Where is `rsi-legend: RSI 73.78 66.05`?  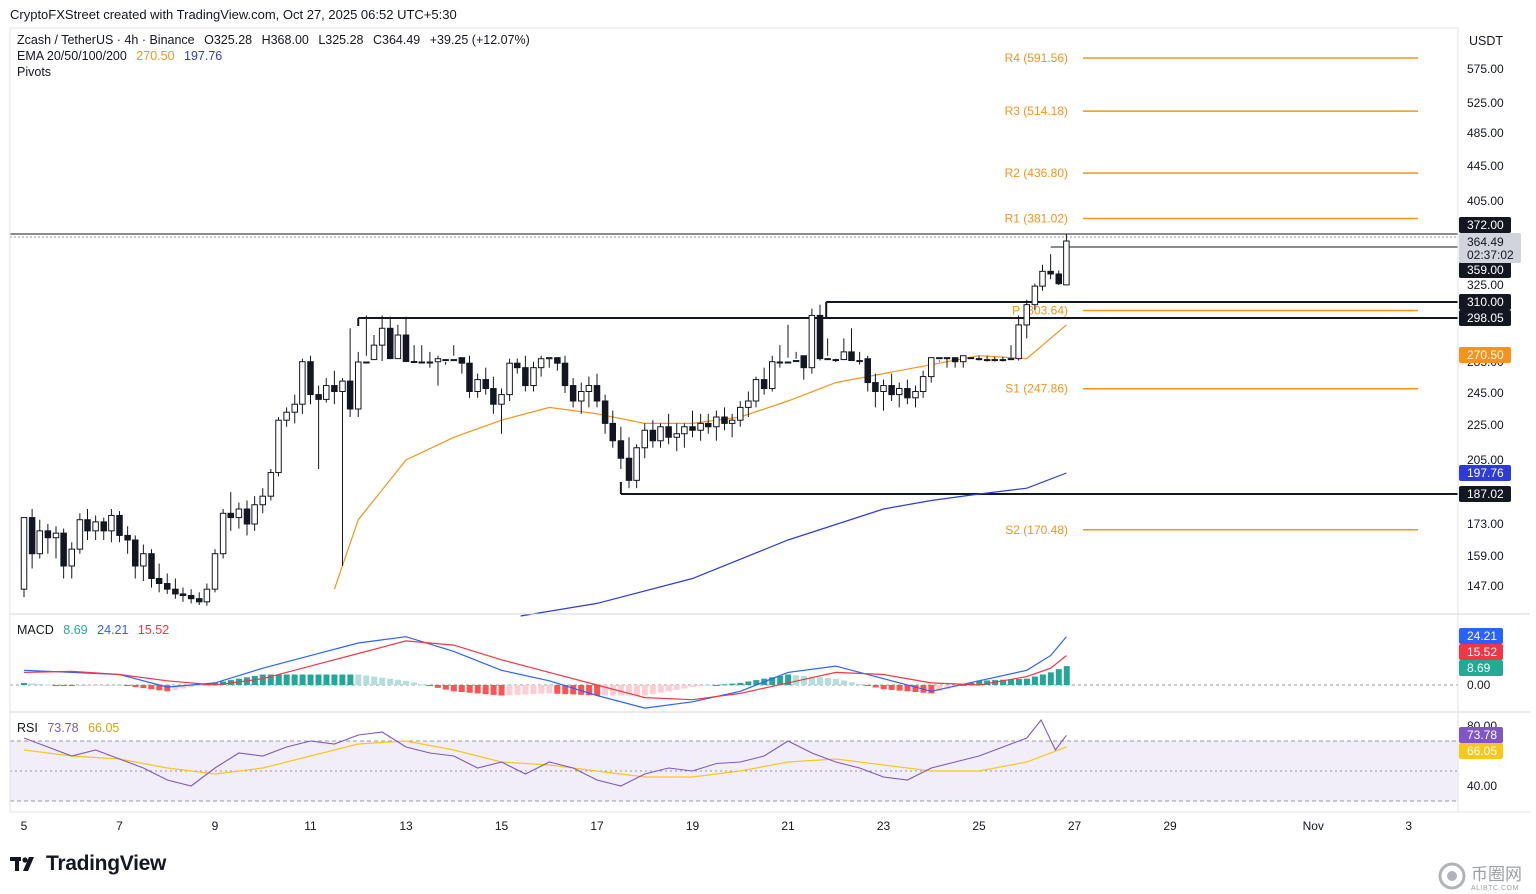 rsi-legend: RSI 73.78 66.05 is located at coordinates (68, 728).